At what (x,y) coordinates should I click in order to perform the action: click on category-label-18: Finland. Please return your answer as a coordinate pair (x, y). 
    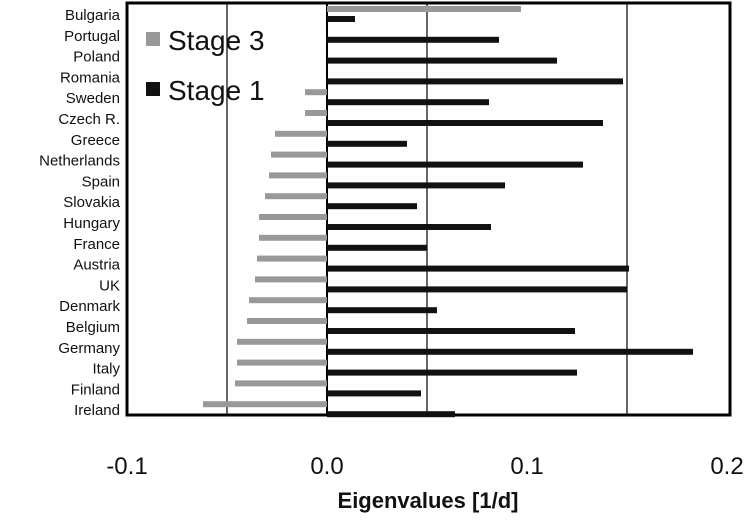
    Looking at the image, I should click on (95, 389).